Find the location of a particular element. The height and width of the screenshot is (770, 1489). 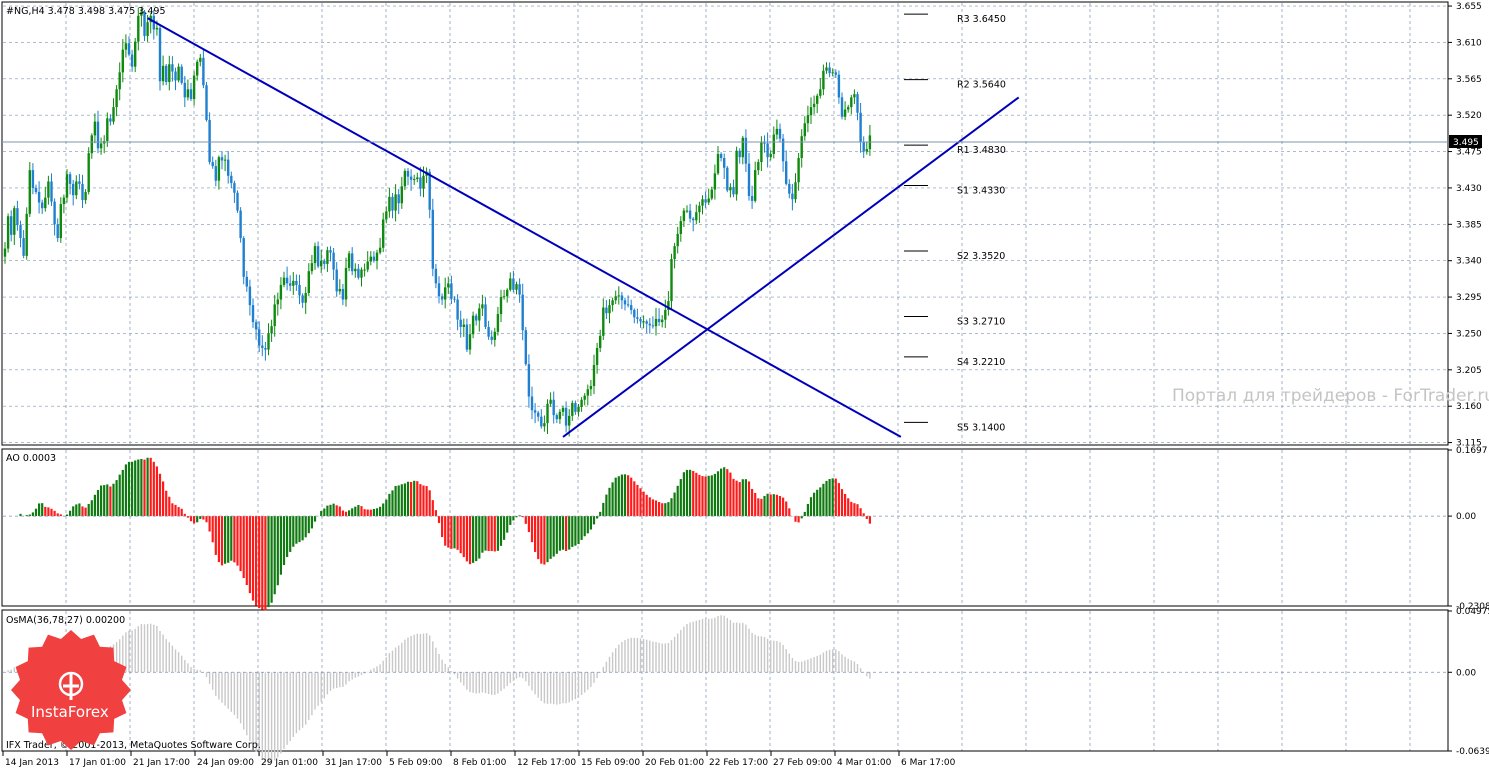

instaforex-logo: InstaForex is located at coordinates (71, 690).